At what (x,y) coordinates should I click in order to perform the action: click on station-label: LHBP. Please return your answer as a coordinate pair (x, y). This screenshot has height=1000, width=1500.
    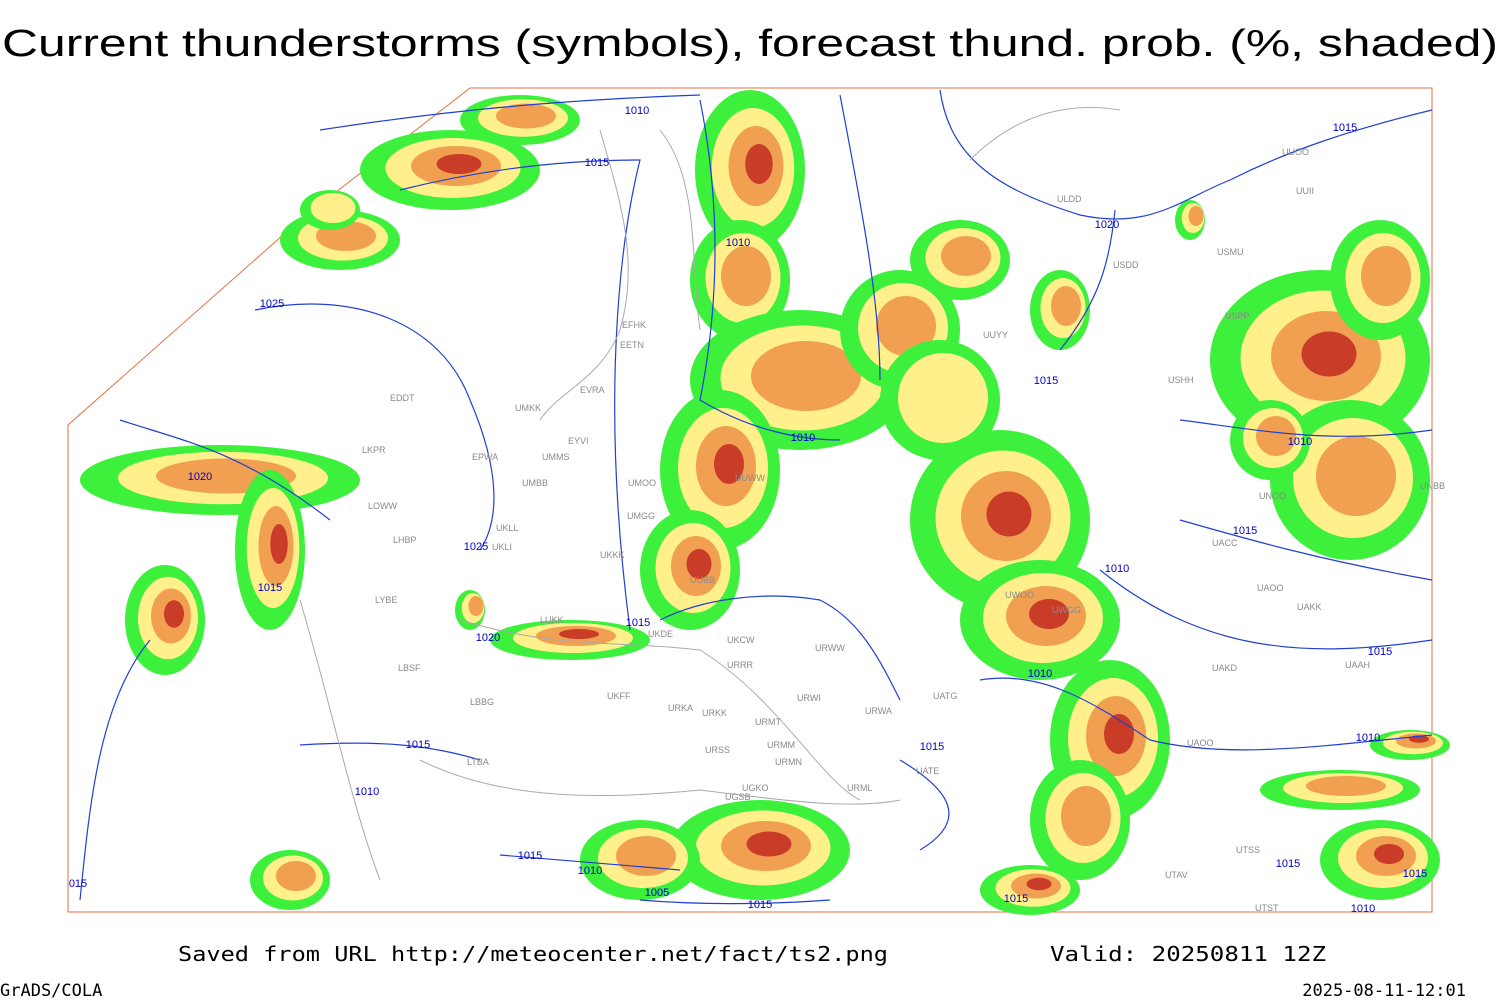
    Looking at the image, I should click on (405, 540).